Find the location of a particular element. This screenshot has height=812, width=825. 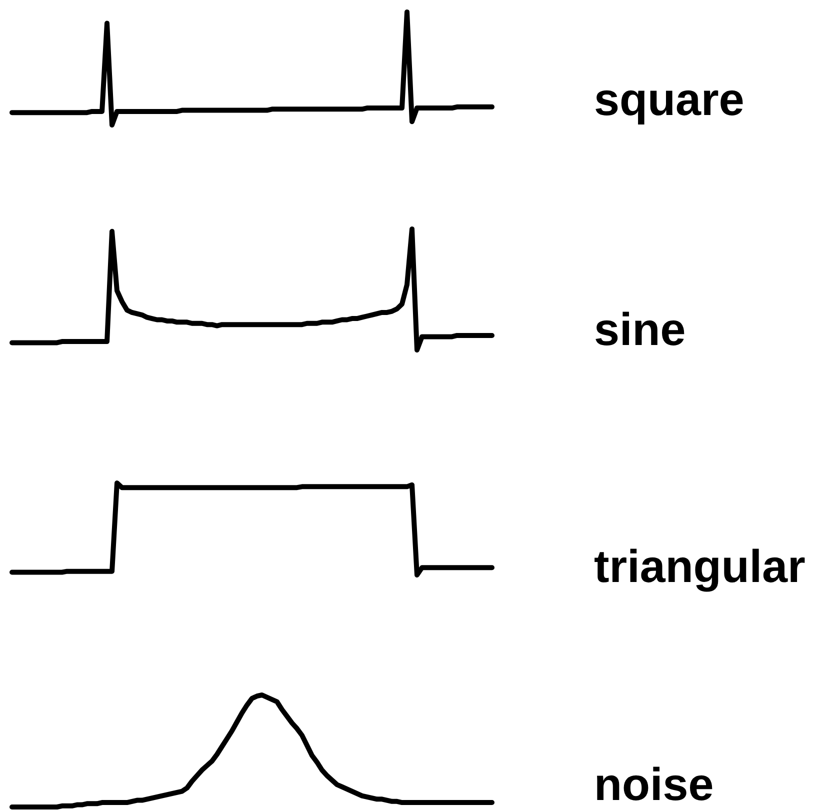

text: sine is located at coordinates (640, 329).